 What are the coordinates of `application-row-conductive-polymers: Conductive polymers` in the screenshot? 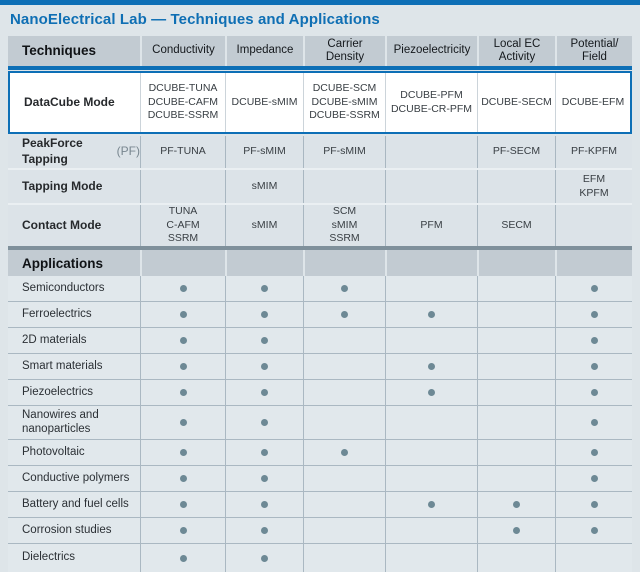 It's located at (320, 479).